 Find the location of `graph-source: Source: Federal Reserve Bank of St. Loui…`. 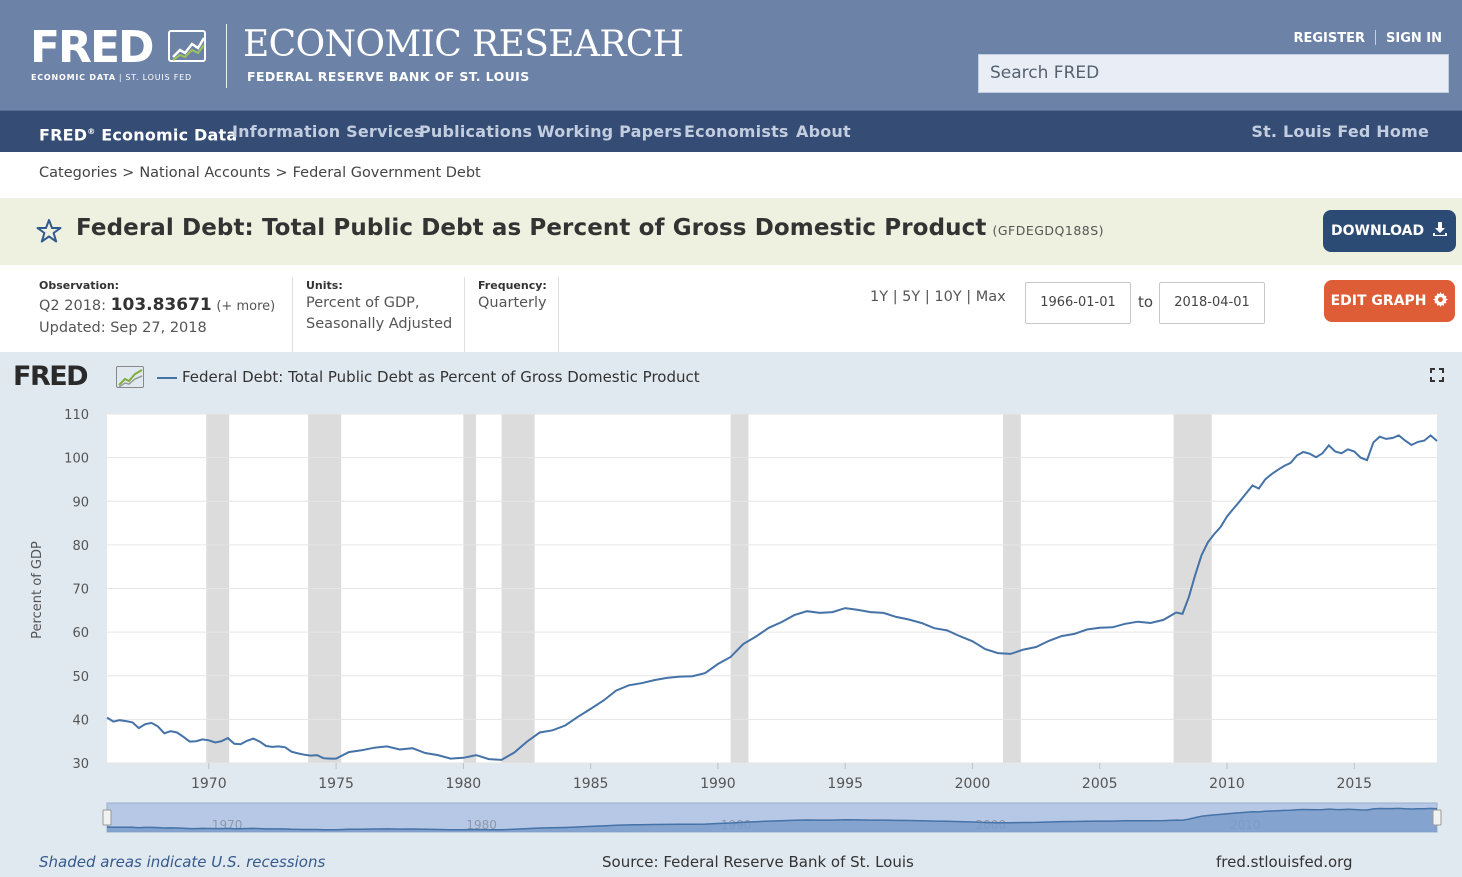

graph-source: Source: Federal Reserve Bank of St. Loui… is located at coordinates (758, 862).